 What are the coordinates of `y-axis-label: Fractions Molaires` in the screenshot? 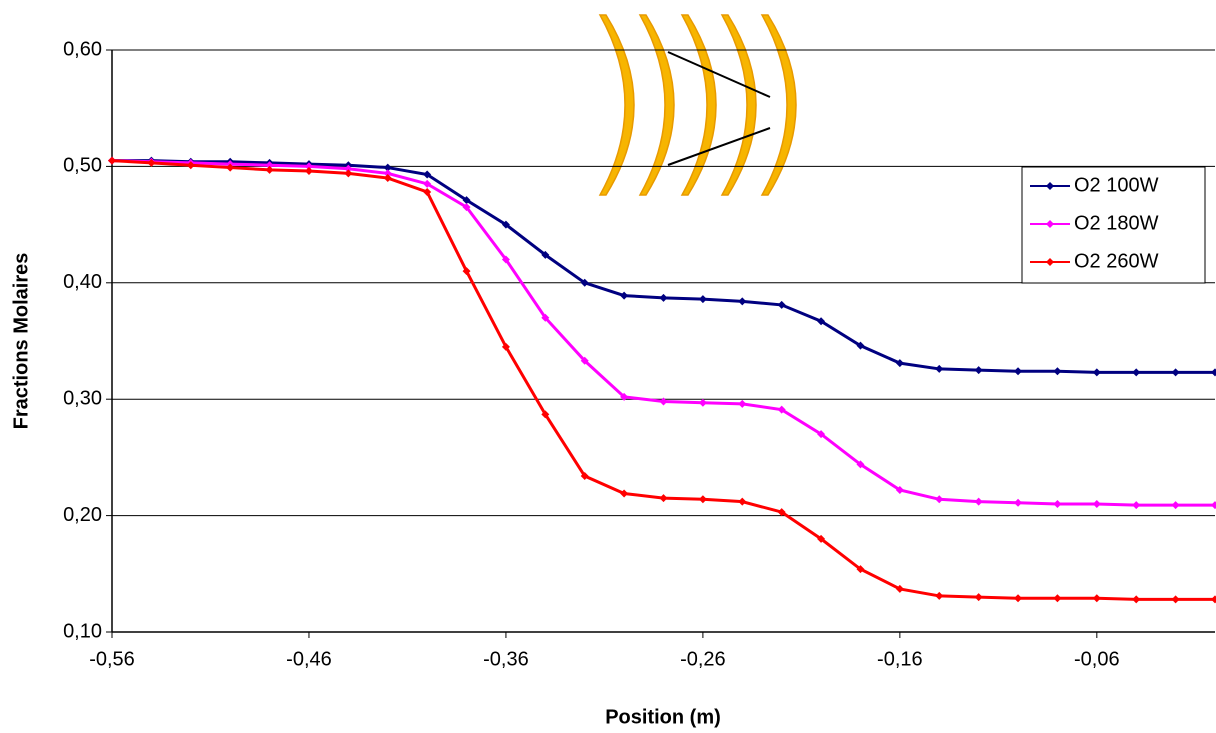 It's located at (21, 341).